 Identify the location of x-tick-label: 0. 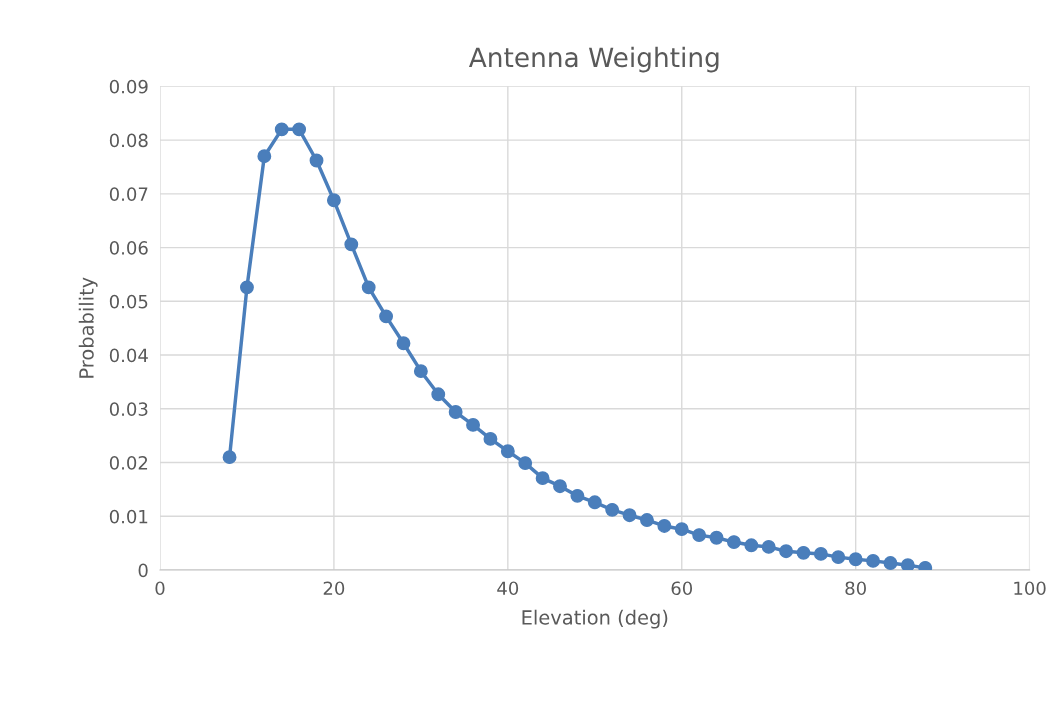
(160, 588).